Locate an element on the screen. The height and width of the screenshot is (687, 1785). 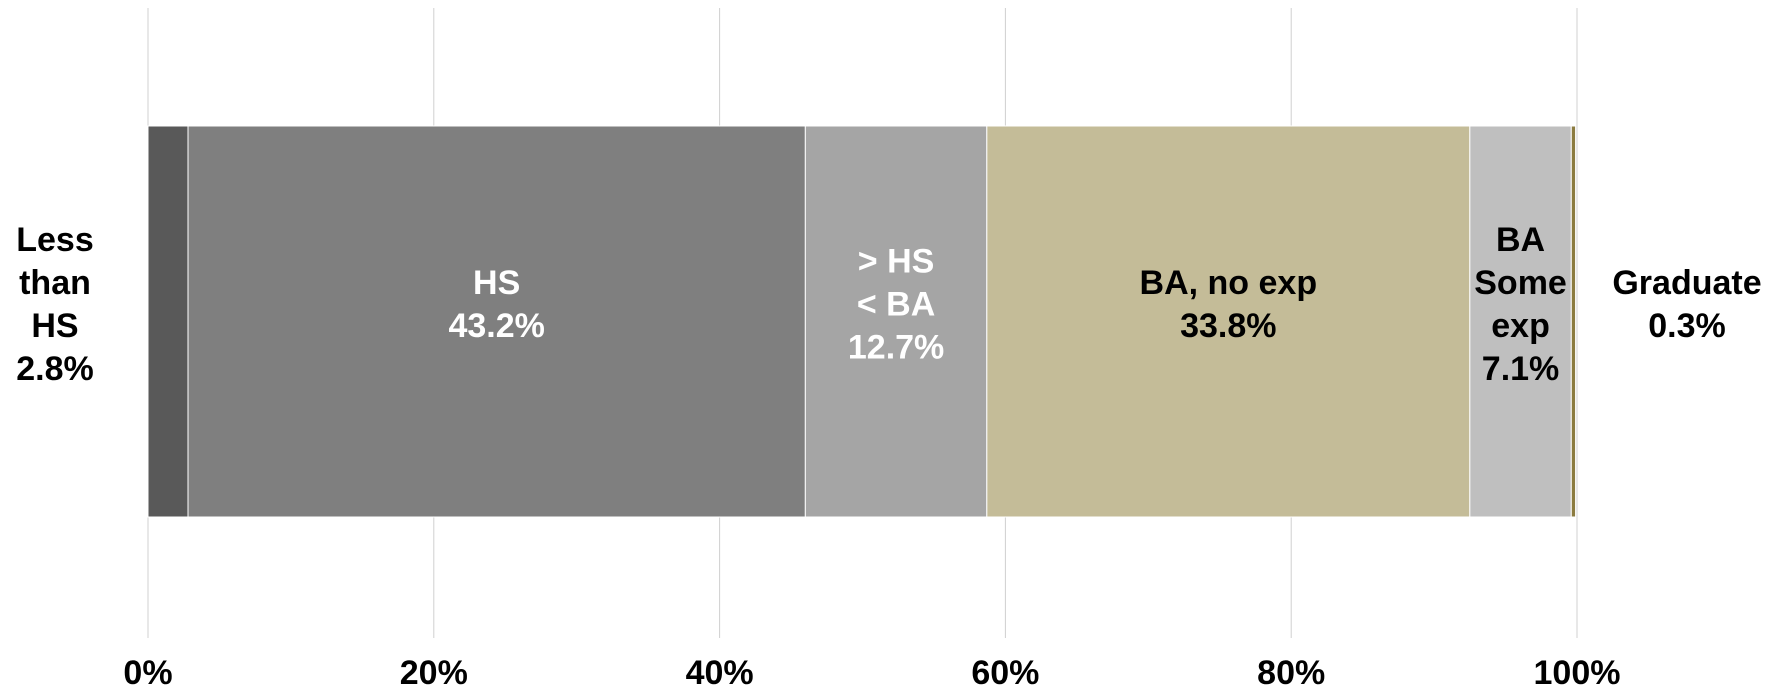
x-tick-label: 60% is located at coordinates (1005, 670).